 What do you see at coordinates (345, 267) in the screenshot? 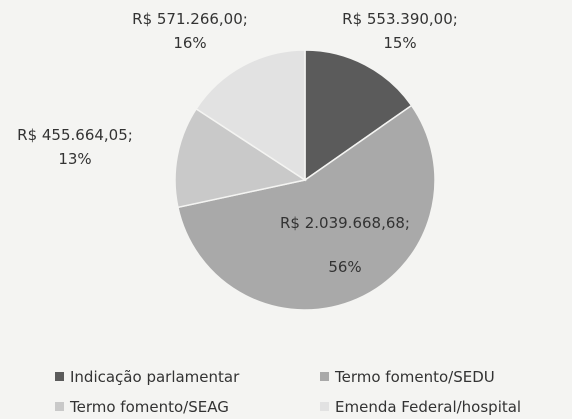
I see `percent-label: 56%` at bounding box center [345, 267].